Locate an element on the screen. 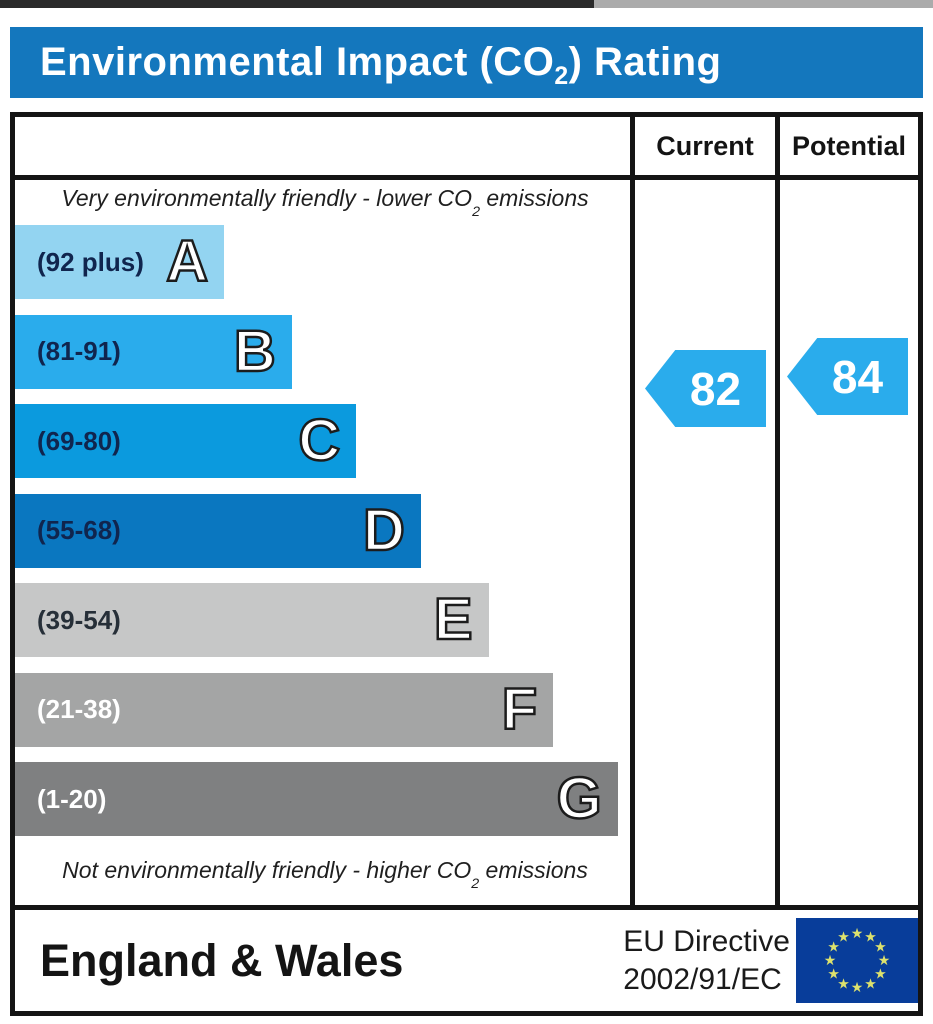 This screenshot has height=1024, width=933. band-row-e: (39-54) E is located at coordinates (322, 628).